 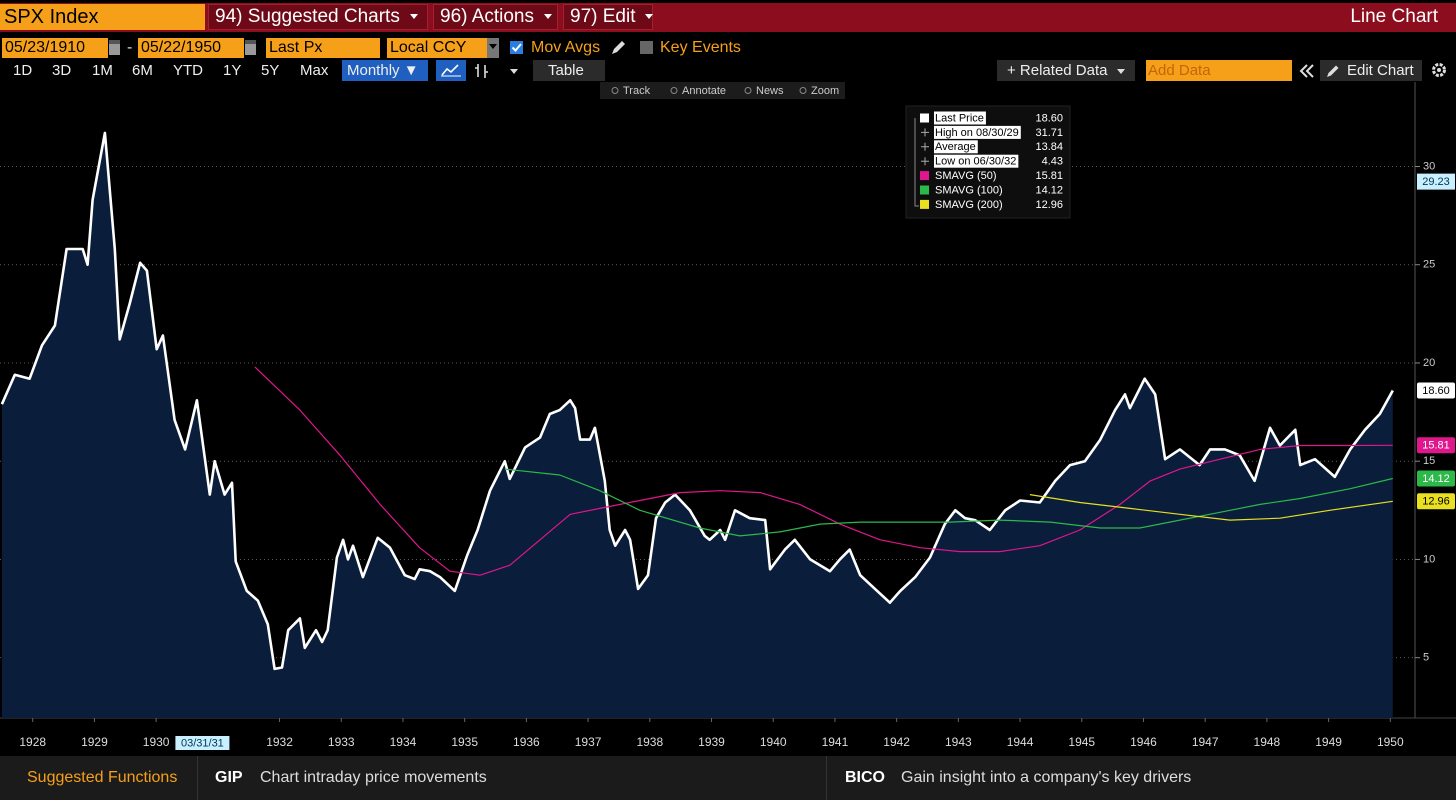 I want to click on mov-avgs-checkbox, so click(x=517, y=48).